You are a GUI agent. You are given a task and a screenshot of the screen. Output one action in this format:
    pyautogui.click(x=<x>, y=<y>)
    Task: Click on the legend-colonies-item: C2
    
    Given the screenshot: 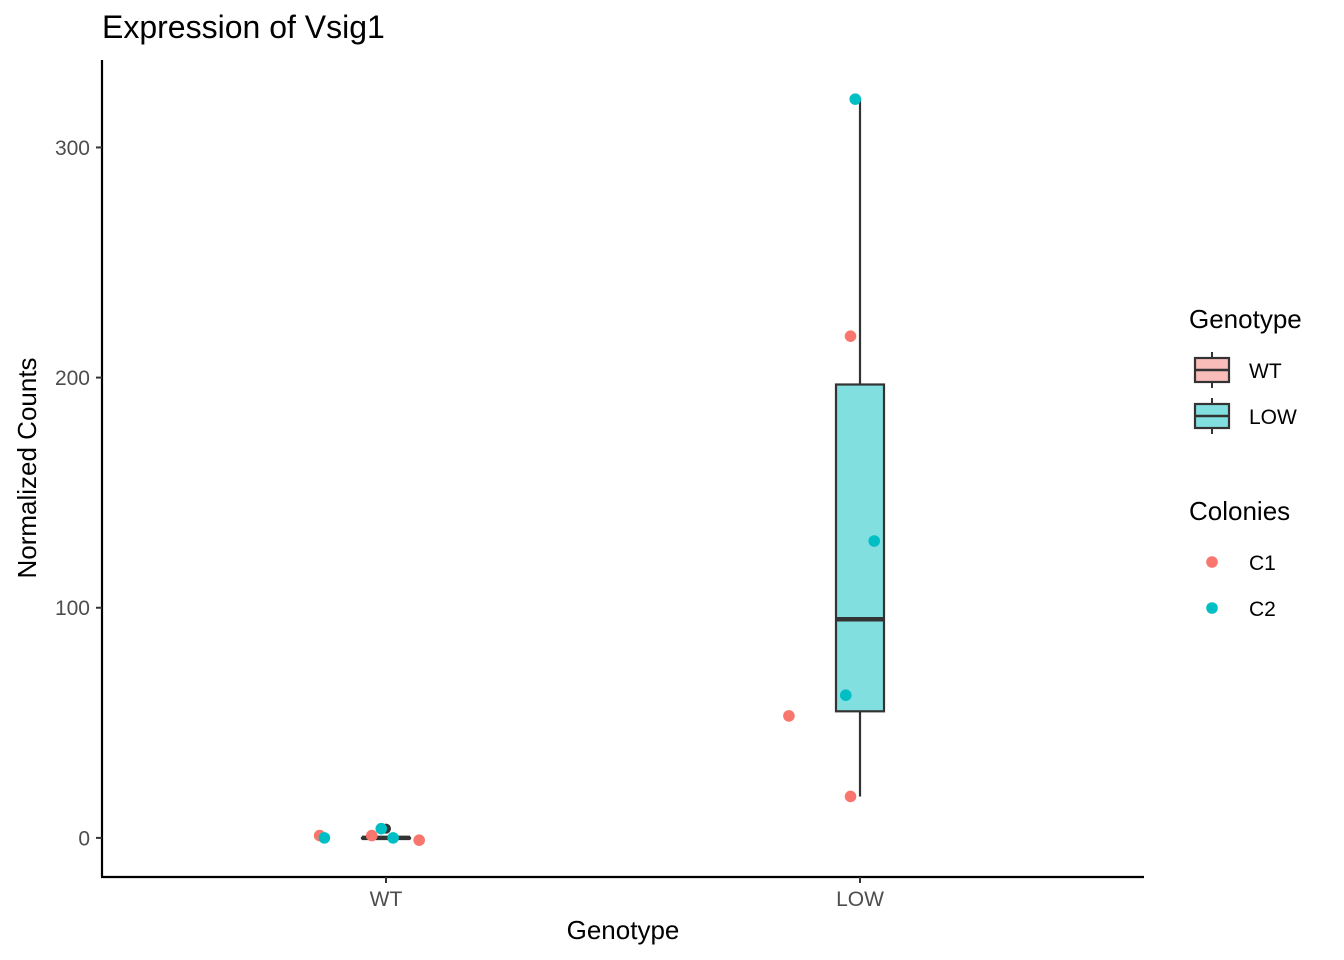 What is the action you would take?
    pyautogui.click(x=1241, y=609)
    